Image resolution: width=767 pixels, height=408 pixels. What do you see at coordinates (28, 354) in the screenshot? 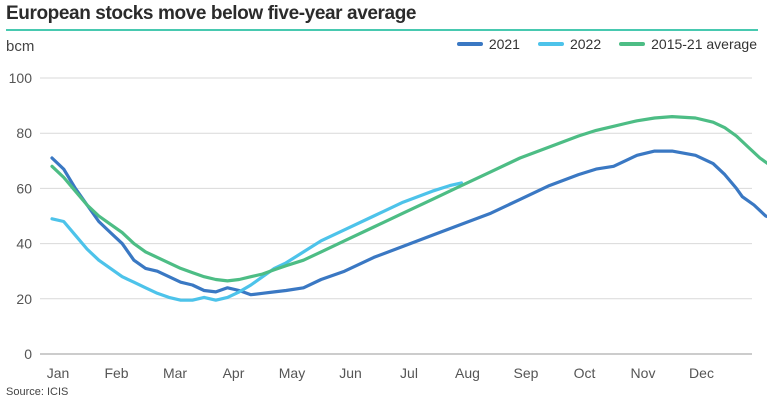
I see `y-tick-label: 0` at bounding box center [28, 354].